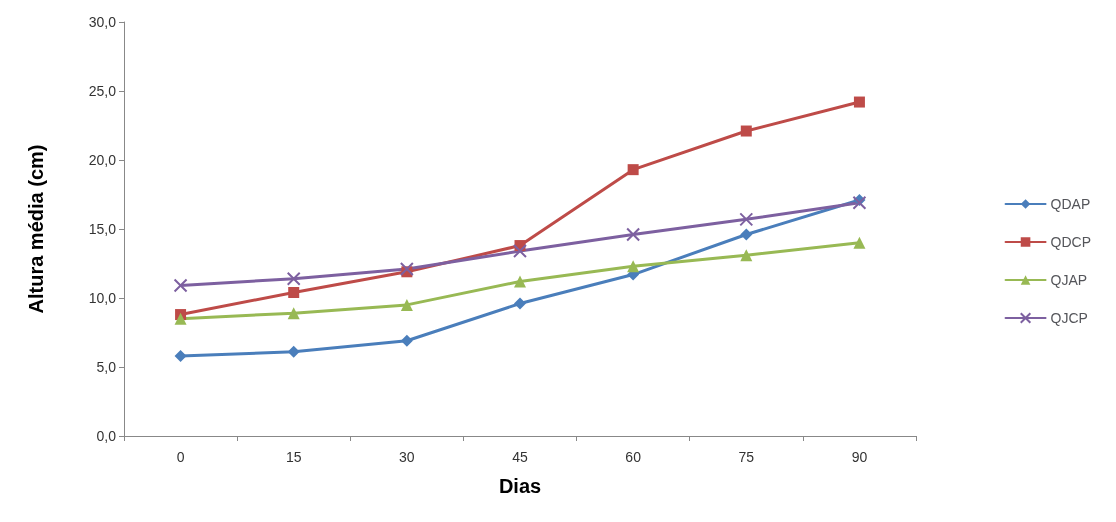 The image size is (1116, 522). What do you see at coordinates (106, 367) in the screenshot?
I see `y-tick-label: 5,0` at bounding box center [106, 367].